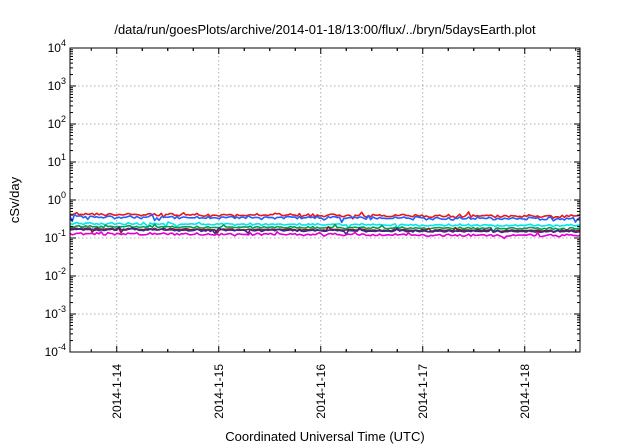 The height and width of the screenshot is (448, 640). I want to click on x-axis-label: Coordinated Universal Time (UTC), so click(324, 436).